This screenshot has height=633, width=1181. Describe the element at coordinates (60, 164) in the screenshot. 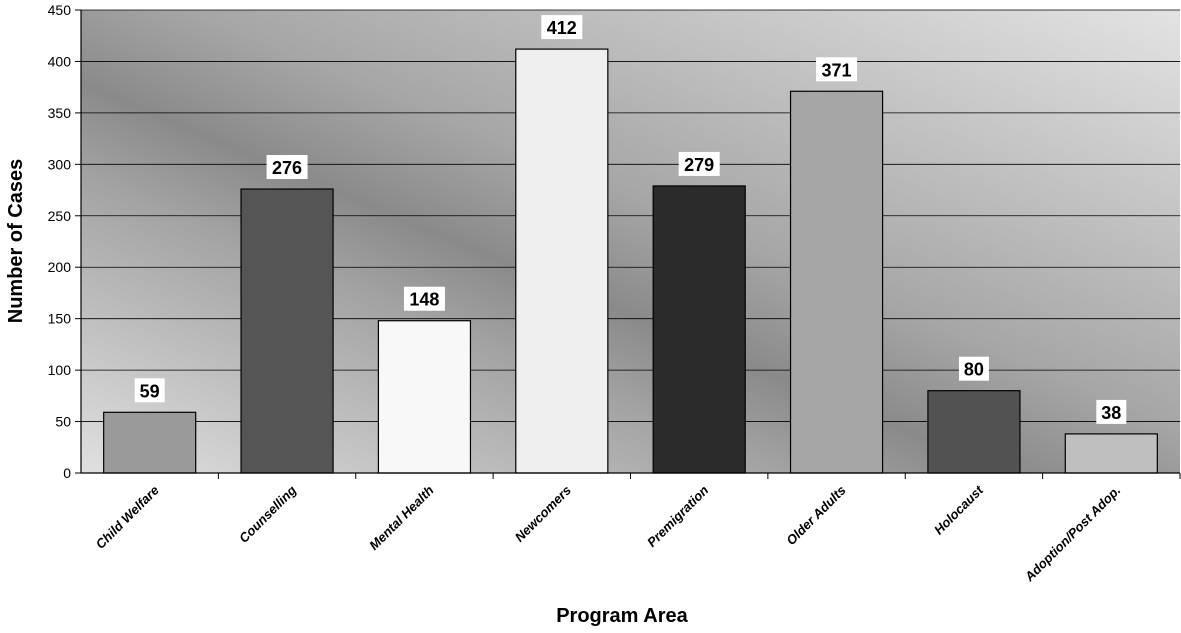

I see `y-tick-label: 300` at that location.